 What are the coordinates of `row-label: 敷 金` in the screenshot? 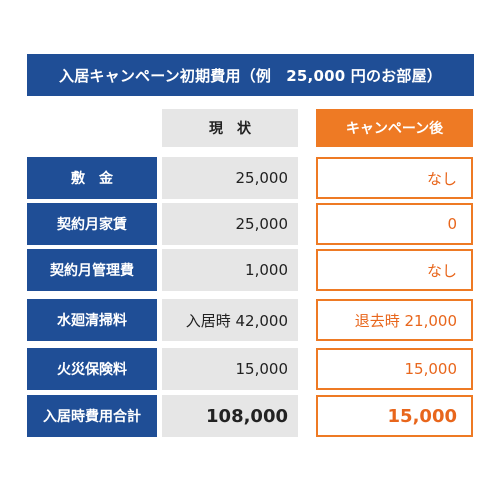 It's located at (92, 178).